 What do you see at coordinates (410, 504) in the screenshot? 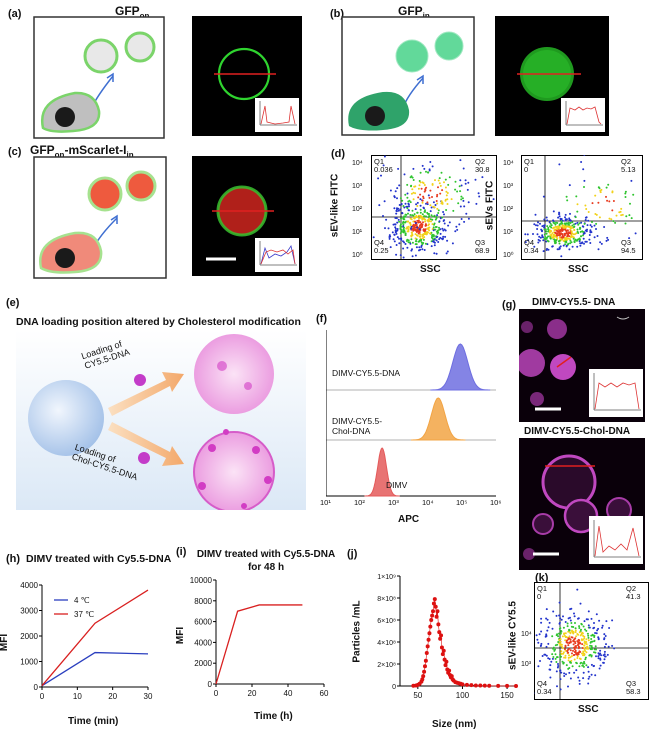
I see `panel-f-xticks: 10¹ 10² 10³ 10⁴ 10⁵ 10⁶` at bounding box center [410, 504].